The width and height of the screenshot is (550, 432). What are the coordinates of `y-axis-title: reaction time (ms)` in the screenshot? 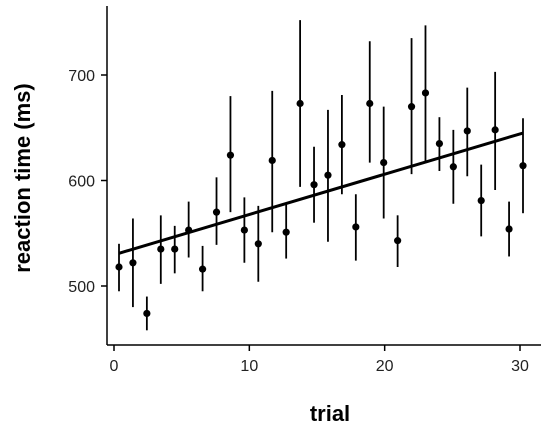 It's located at (22, 178).